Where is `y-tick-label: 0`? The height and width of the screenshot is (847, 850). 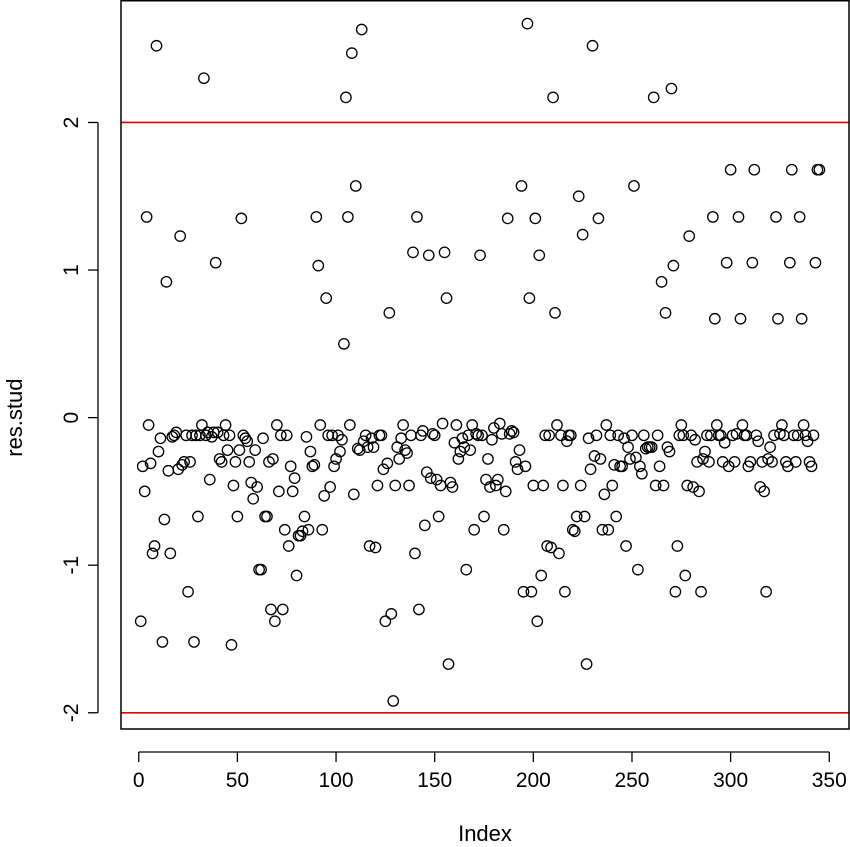 y-tick-label: 0 is located at coordinates (71, 418).